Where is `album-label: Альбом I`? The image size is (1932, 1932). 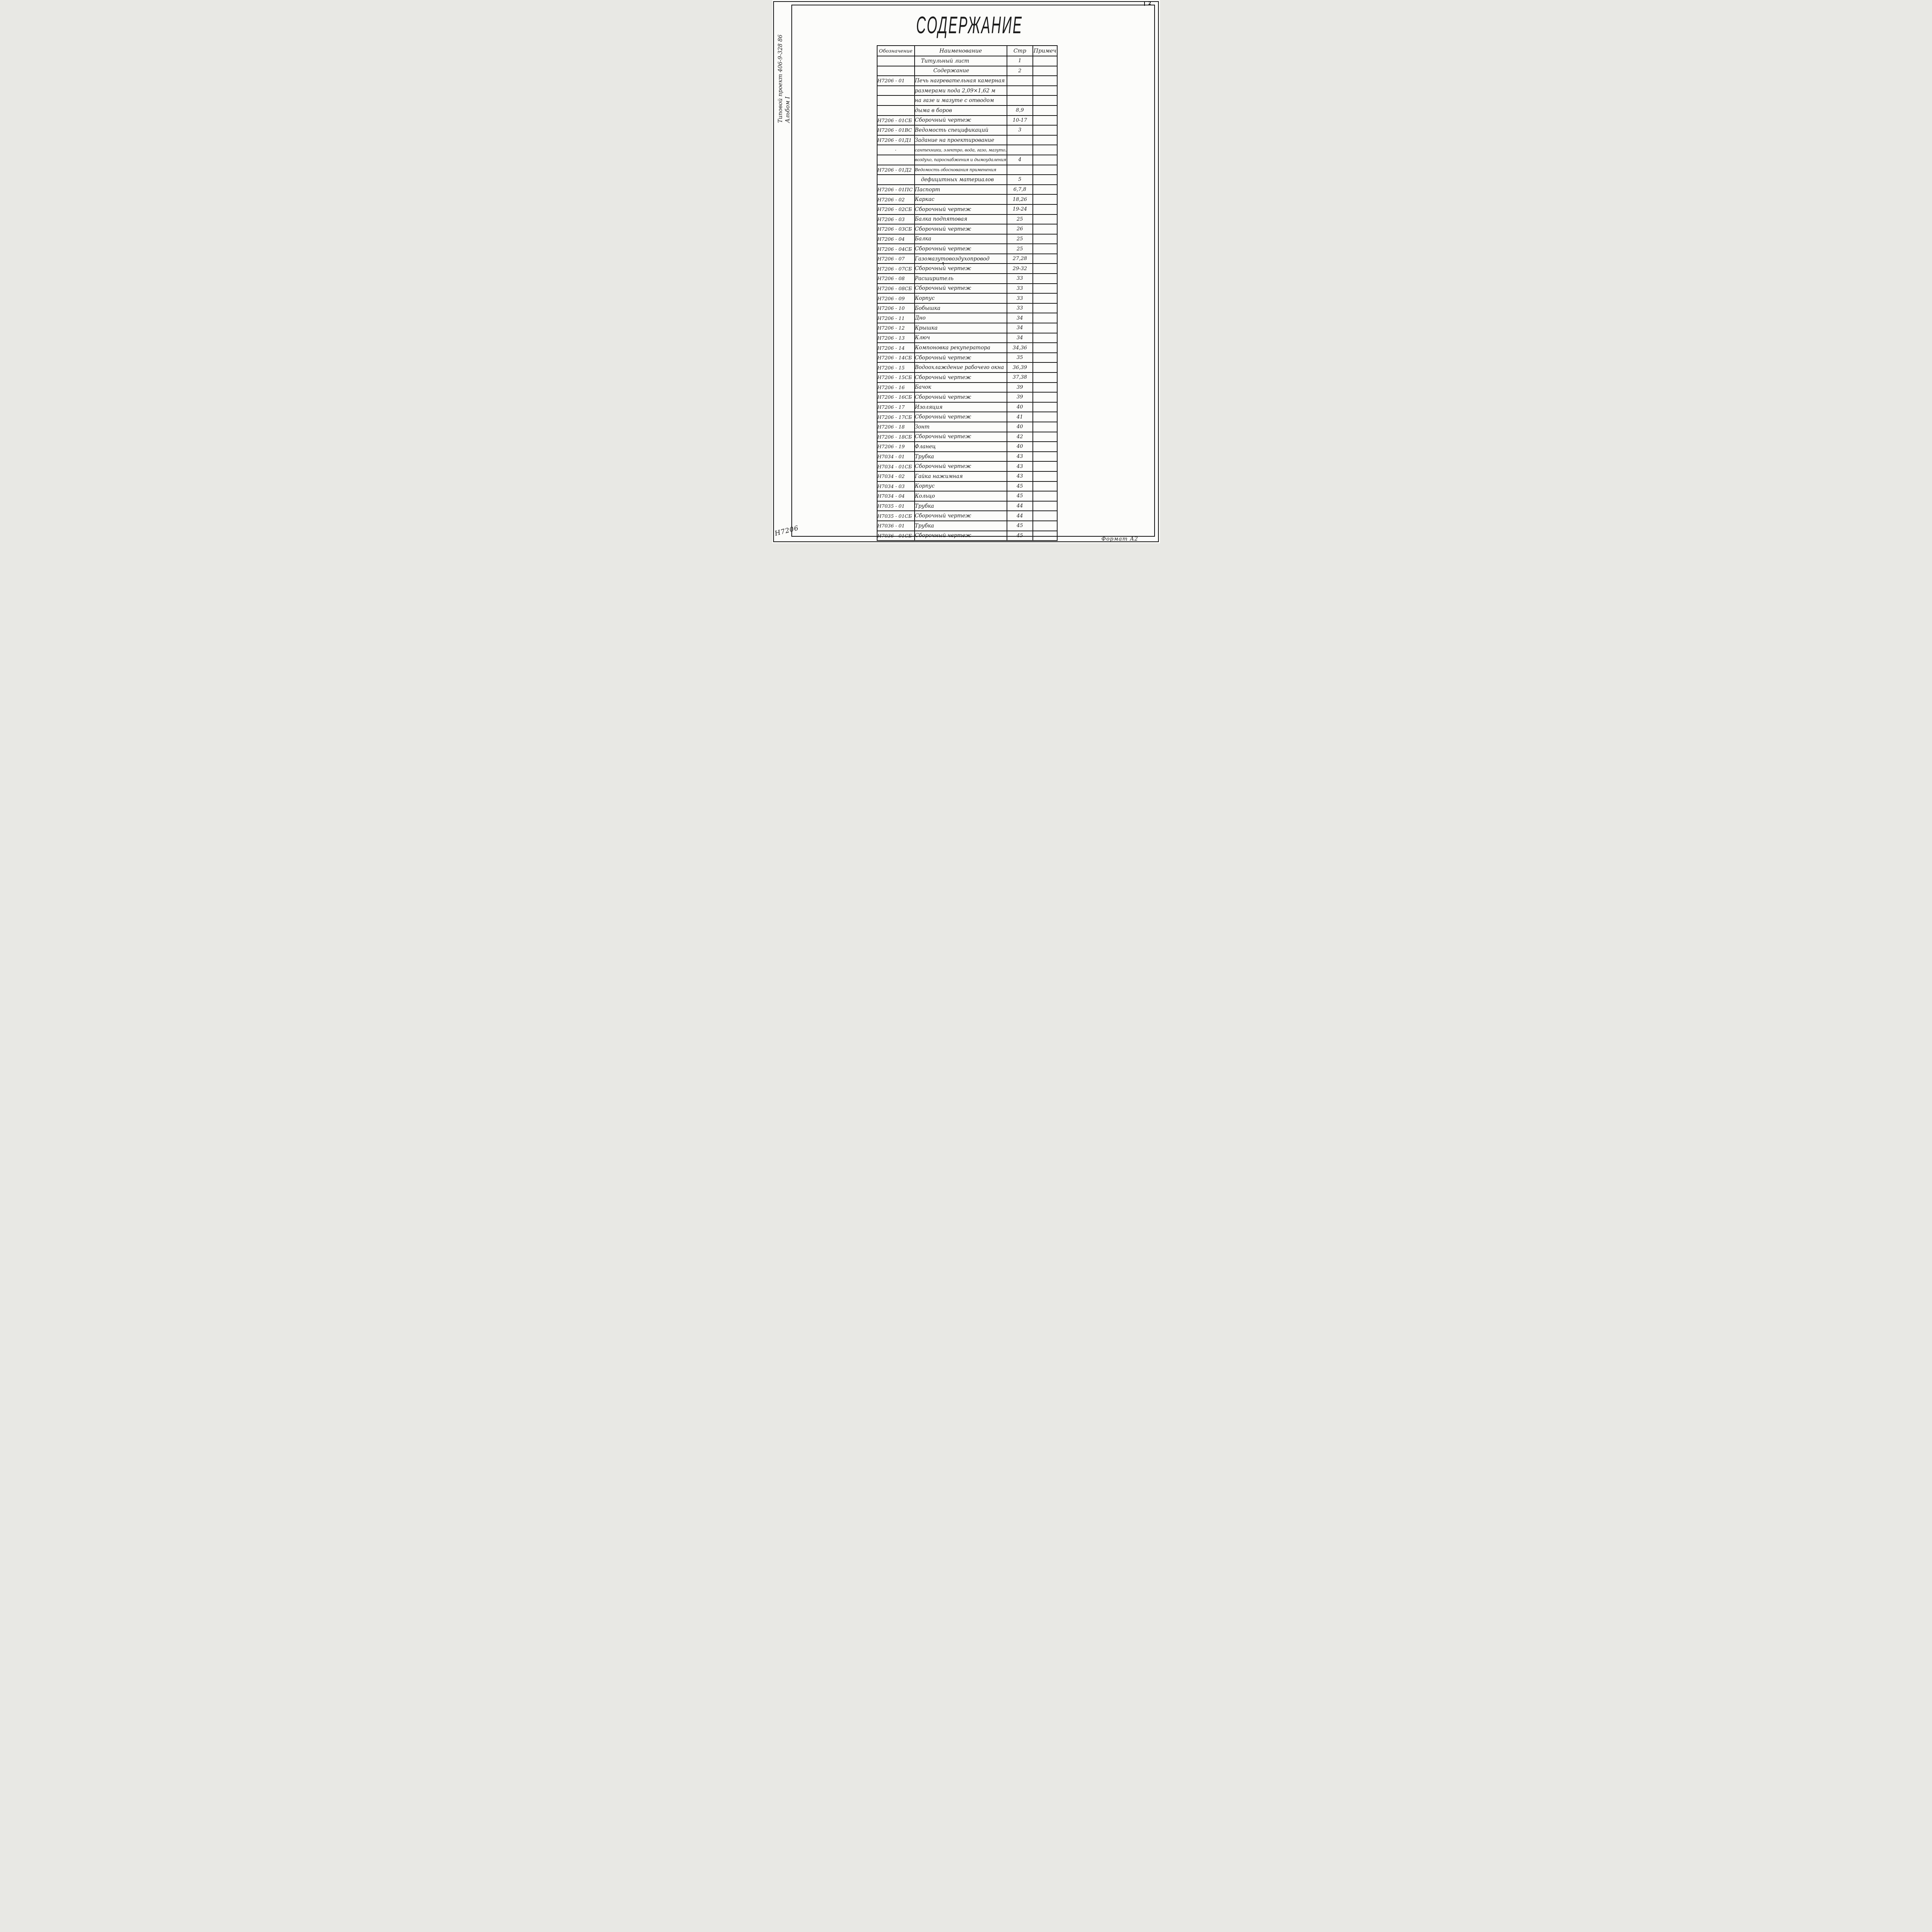 album-label: Альбом I is located at coordinates (788, 110).